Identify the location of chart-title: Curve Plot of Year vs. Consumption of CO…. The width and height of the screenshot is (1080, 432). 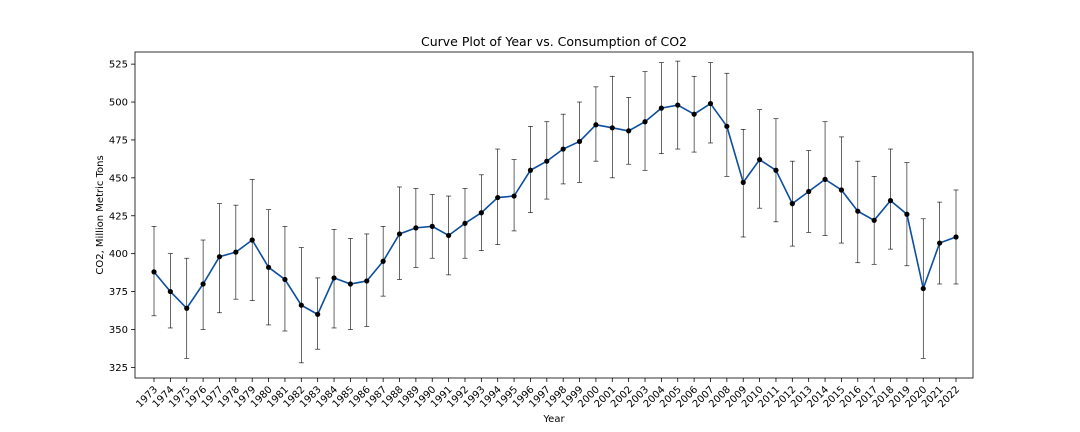
(554, 41).